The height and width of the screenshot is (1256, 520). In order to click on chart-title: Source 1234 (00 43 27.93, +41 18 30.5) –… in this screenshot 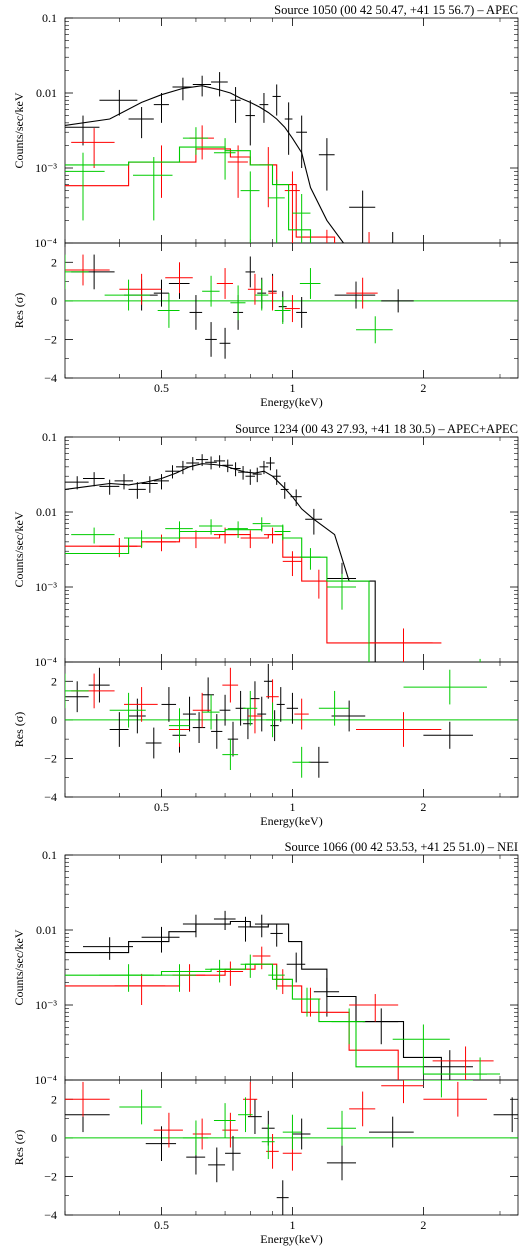, I will do `click(376, 429)`.